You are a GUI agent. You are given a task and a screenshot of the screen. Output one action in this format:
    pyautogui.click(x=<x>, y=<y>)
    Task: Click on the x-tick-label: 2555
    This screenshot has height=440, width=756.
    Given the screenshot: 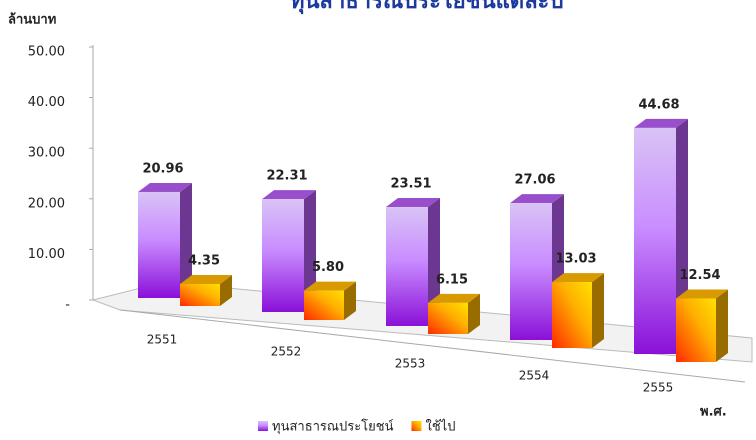 What is the action you would take?
    pyautogui.click(x=658, y=388)
    